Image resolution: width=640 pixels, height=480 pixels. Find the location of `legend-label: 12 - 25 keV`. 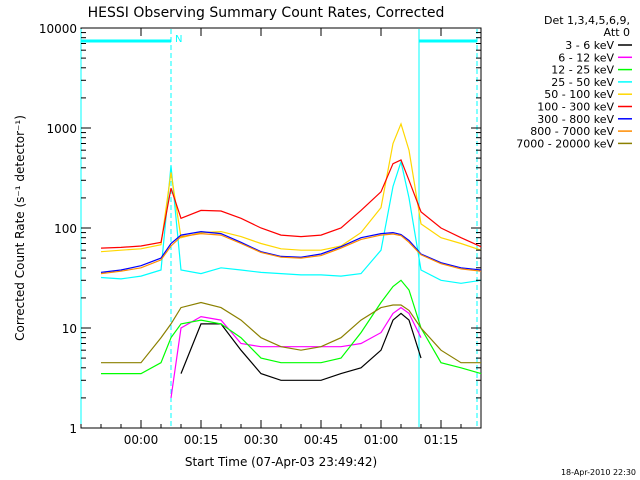

legend-label: 12 - 25 keV is located at coordinates (582, 70).